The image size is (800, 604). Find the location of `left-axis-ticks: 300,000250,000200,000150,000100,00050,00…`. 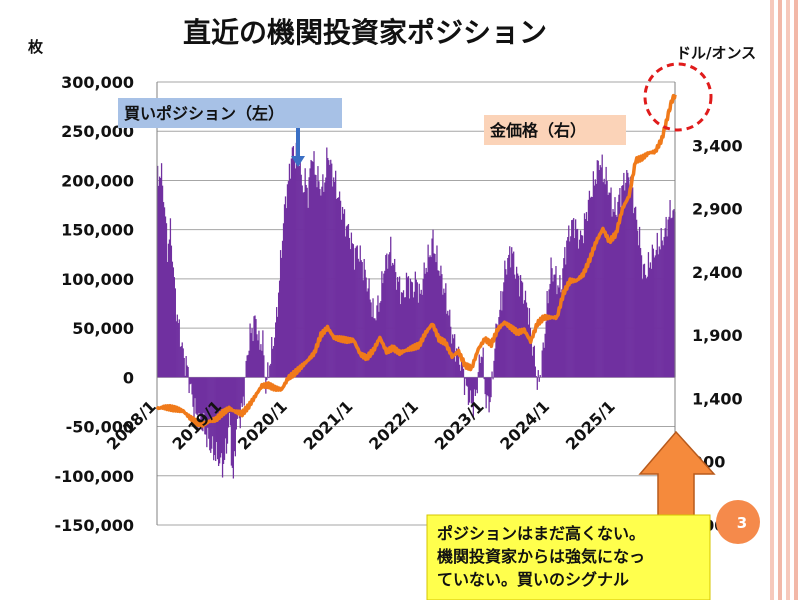

left-axis-ticks: 300,000250,000200,000150,000100,00050,00… is located at coordinates (94, 304).